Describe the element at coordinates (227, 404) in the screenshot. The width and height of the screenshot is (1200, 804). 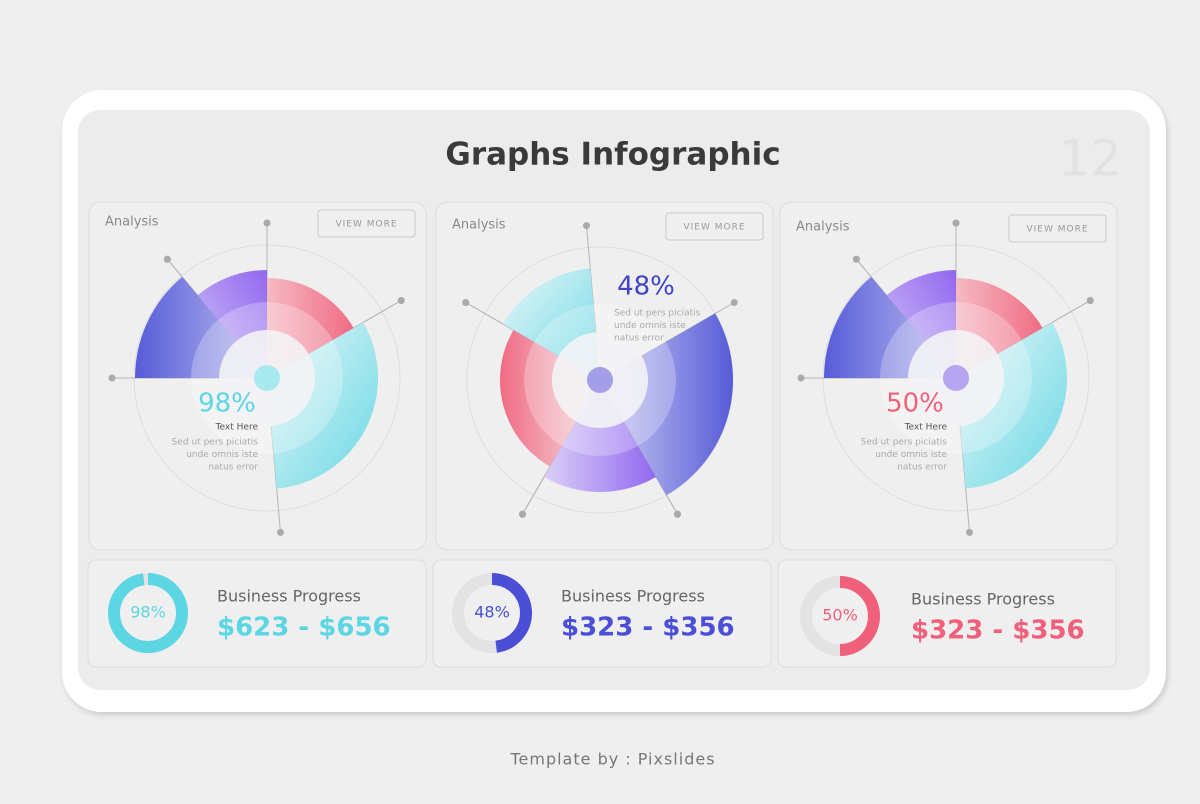
I see `panel-percent: 98%` at that location.